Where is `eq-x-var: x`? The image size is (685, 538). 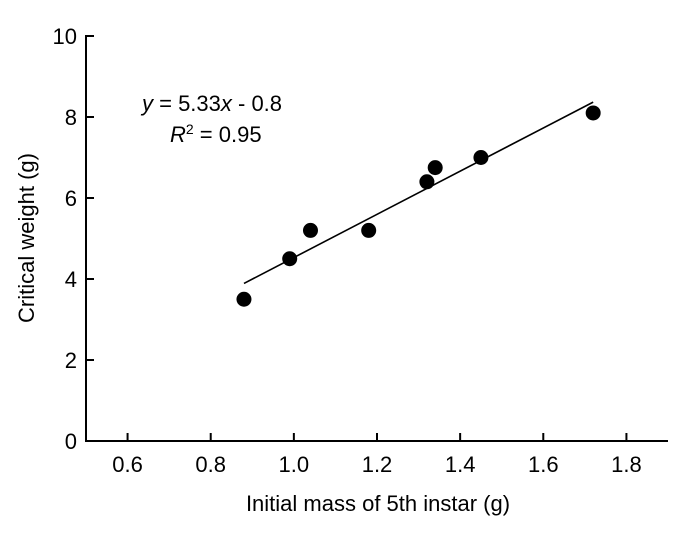
eq-x-var: x is located at coordinates (226, 103).